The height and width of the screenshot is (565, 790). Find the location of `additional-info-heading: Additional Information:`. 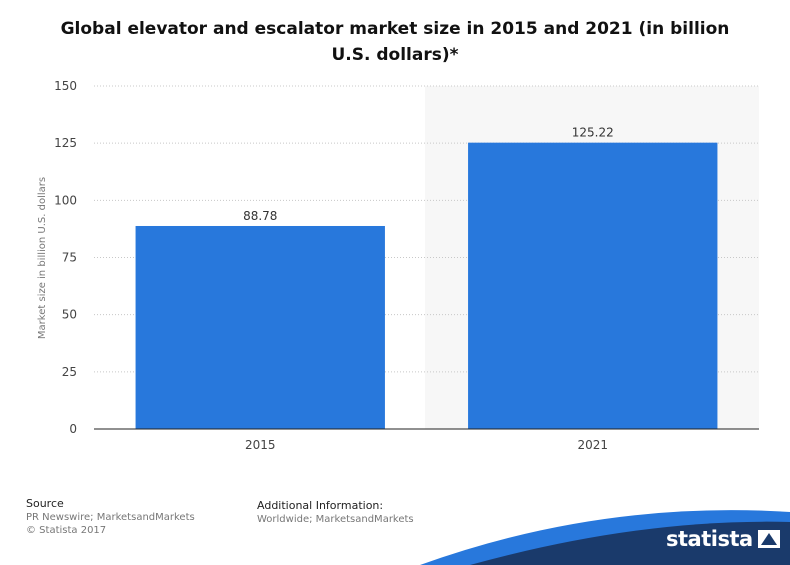

additional-info-heading: Additional Information: is located at coordinates (320, 505).